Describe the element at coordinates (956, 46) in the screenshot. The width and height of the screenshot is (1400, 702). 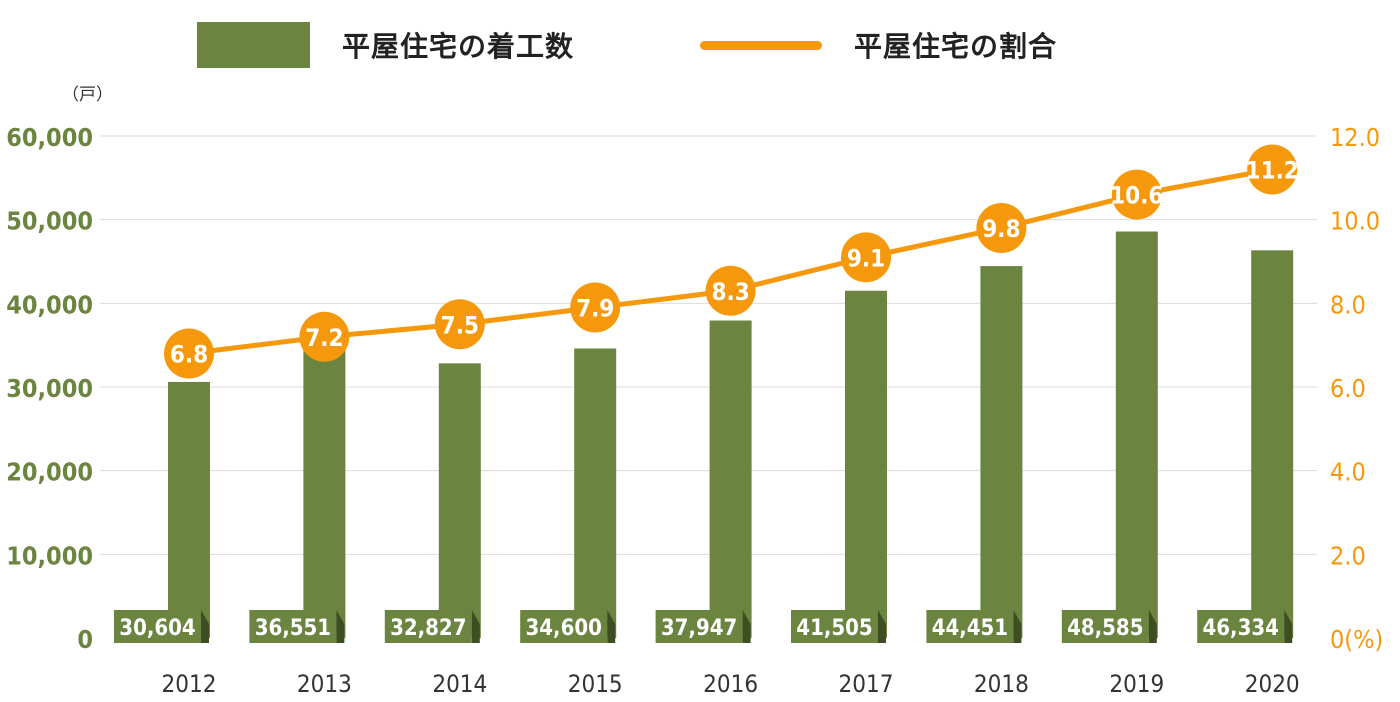
I see `legend-line-label: 平屋住宅の割合` at that location.